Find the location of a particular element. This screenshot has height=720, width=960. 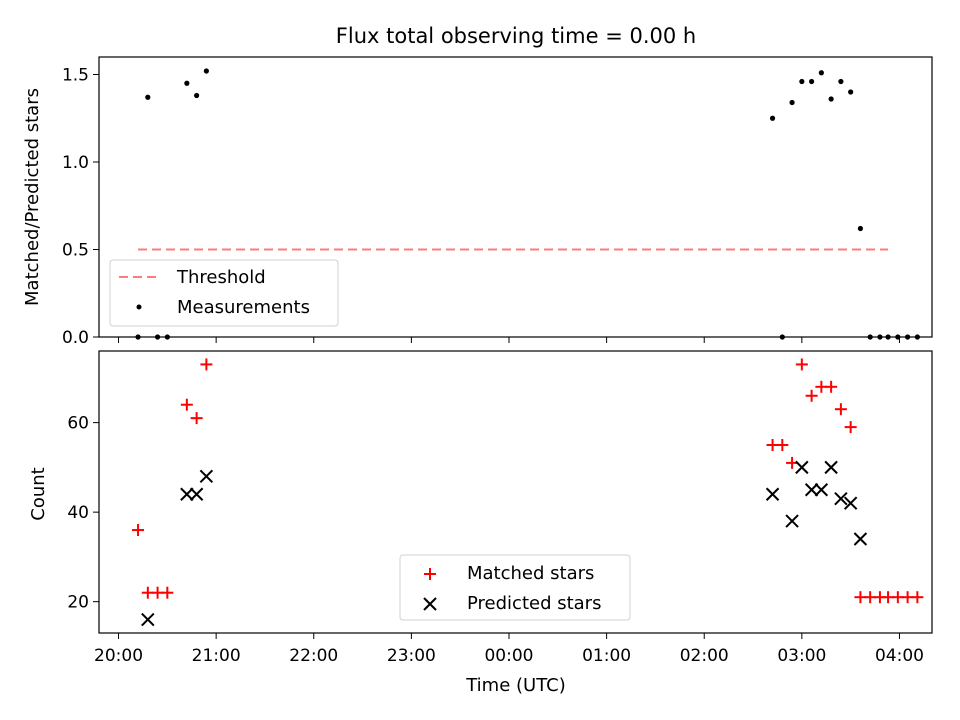

x-axis-label: Time (UTC) is located at coordinates (515, 685).